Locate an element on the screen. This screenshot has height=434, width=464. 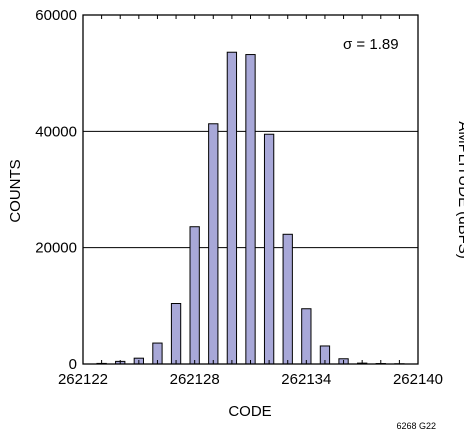
x-tick-label: 262134 is located at coordinates (306, 379).